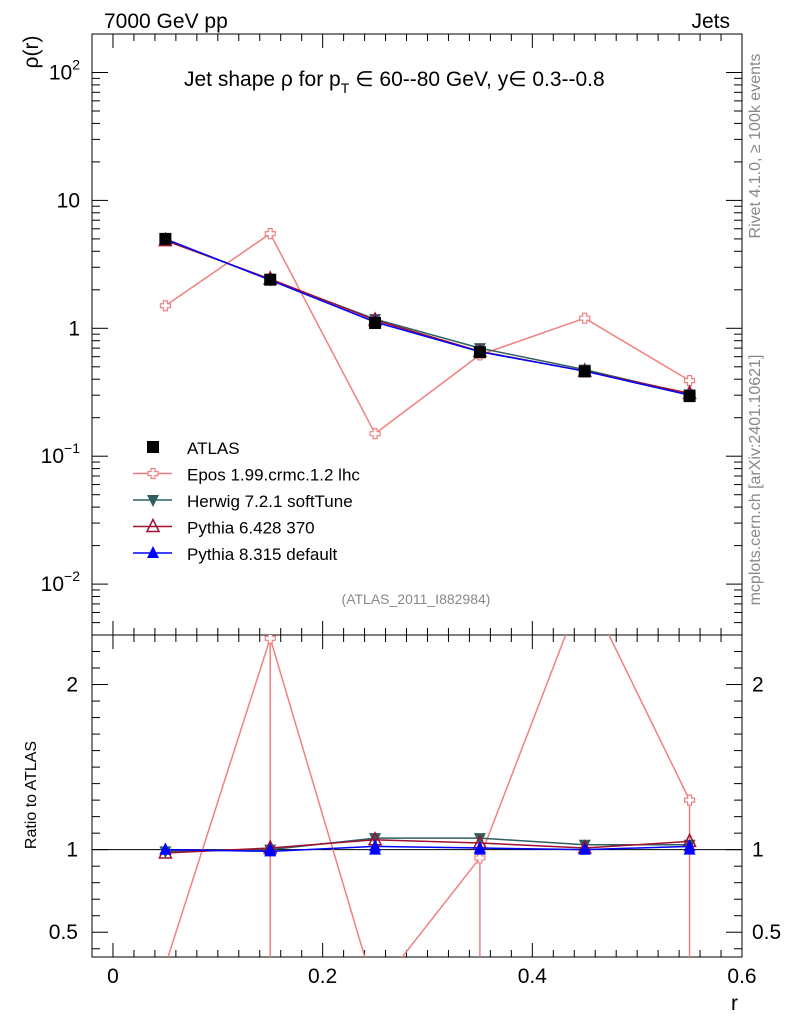 The width and height of the screenshot is (786, 1024). What do you see at coordinates (755, 146) in the screenshot?
I see `rivet-version-label: Rivet 4.1.0, ≥ 100k events` at bounding box center [755, 146].